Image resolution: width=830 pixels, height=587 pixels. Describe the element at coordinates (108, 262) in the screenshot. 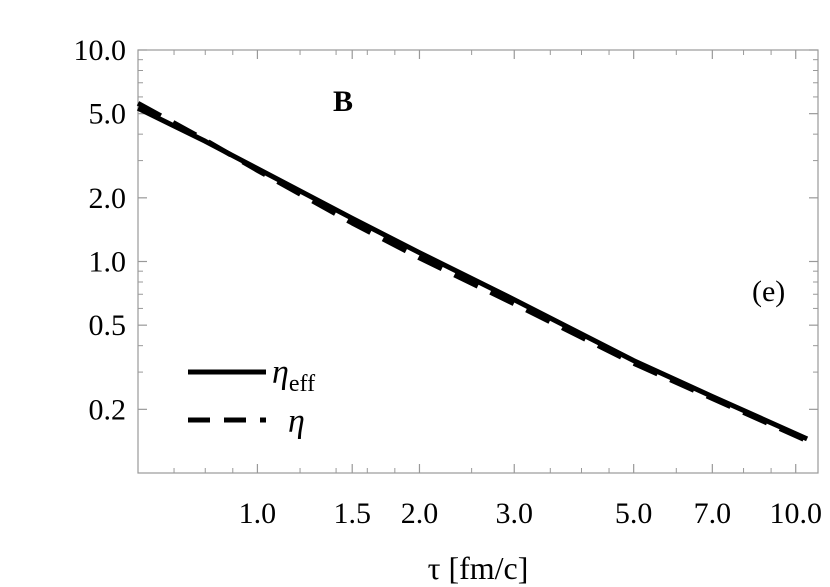

I see `y-tick-label: 1.0` at that location.